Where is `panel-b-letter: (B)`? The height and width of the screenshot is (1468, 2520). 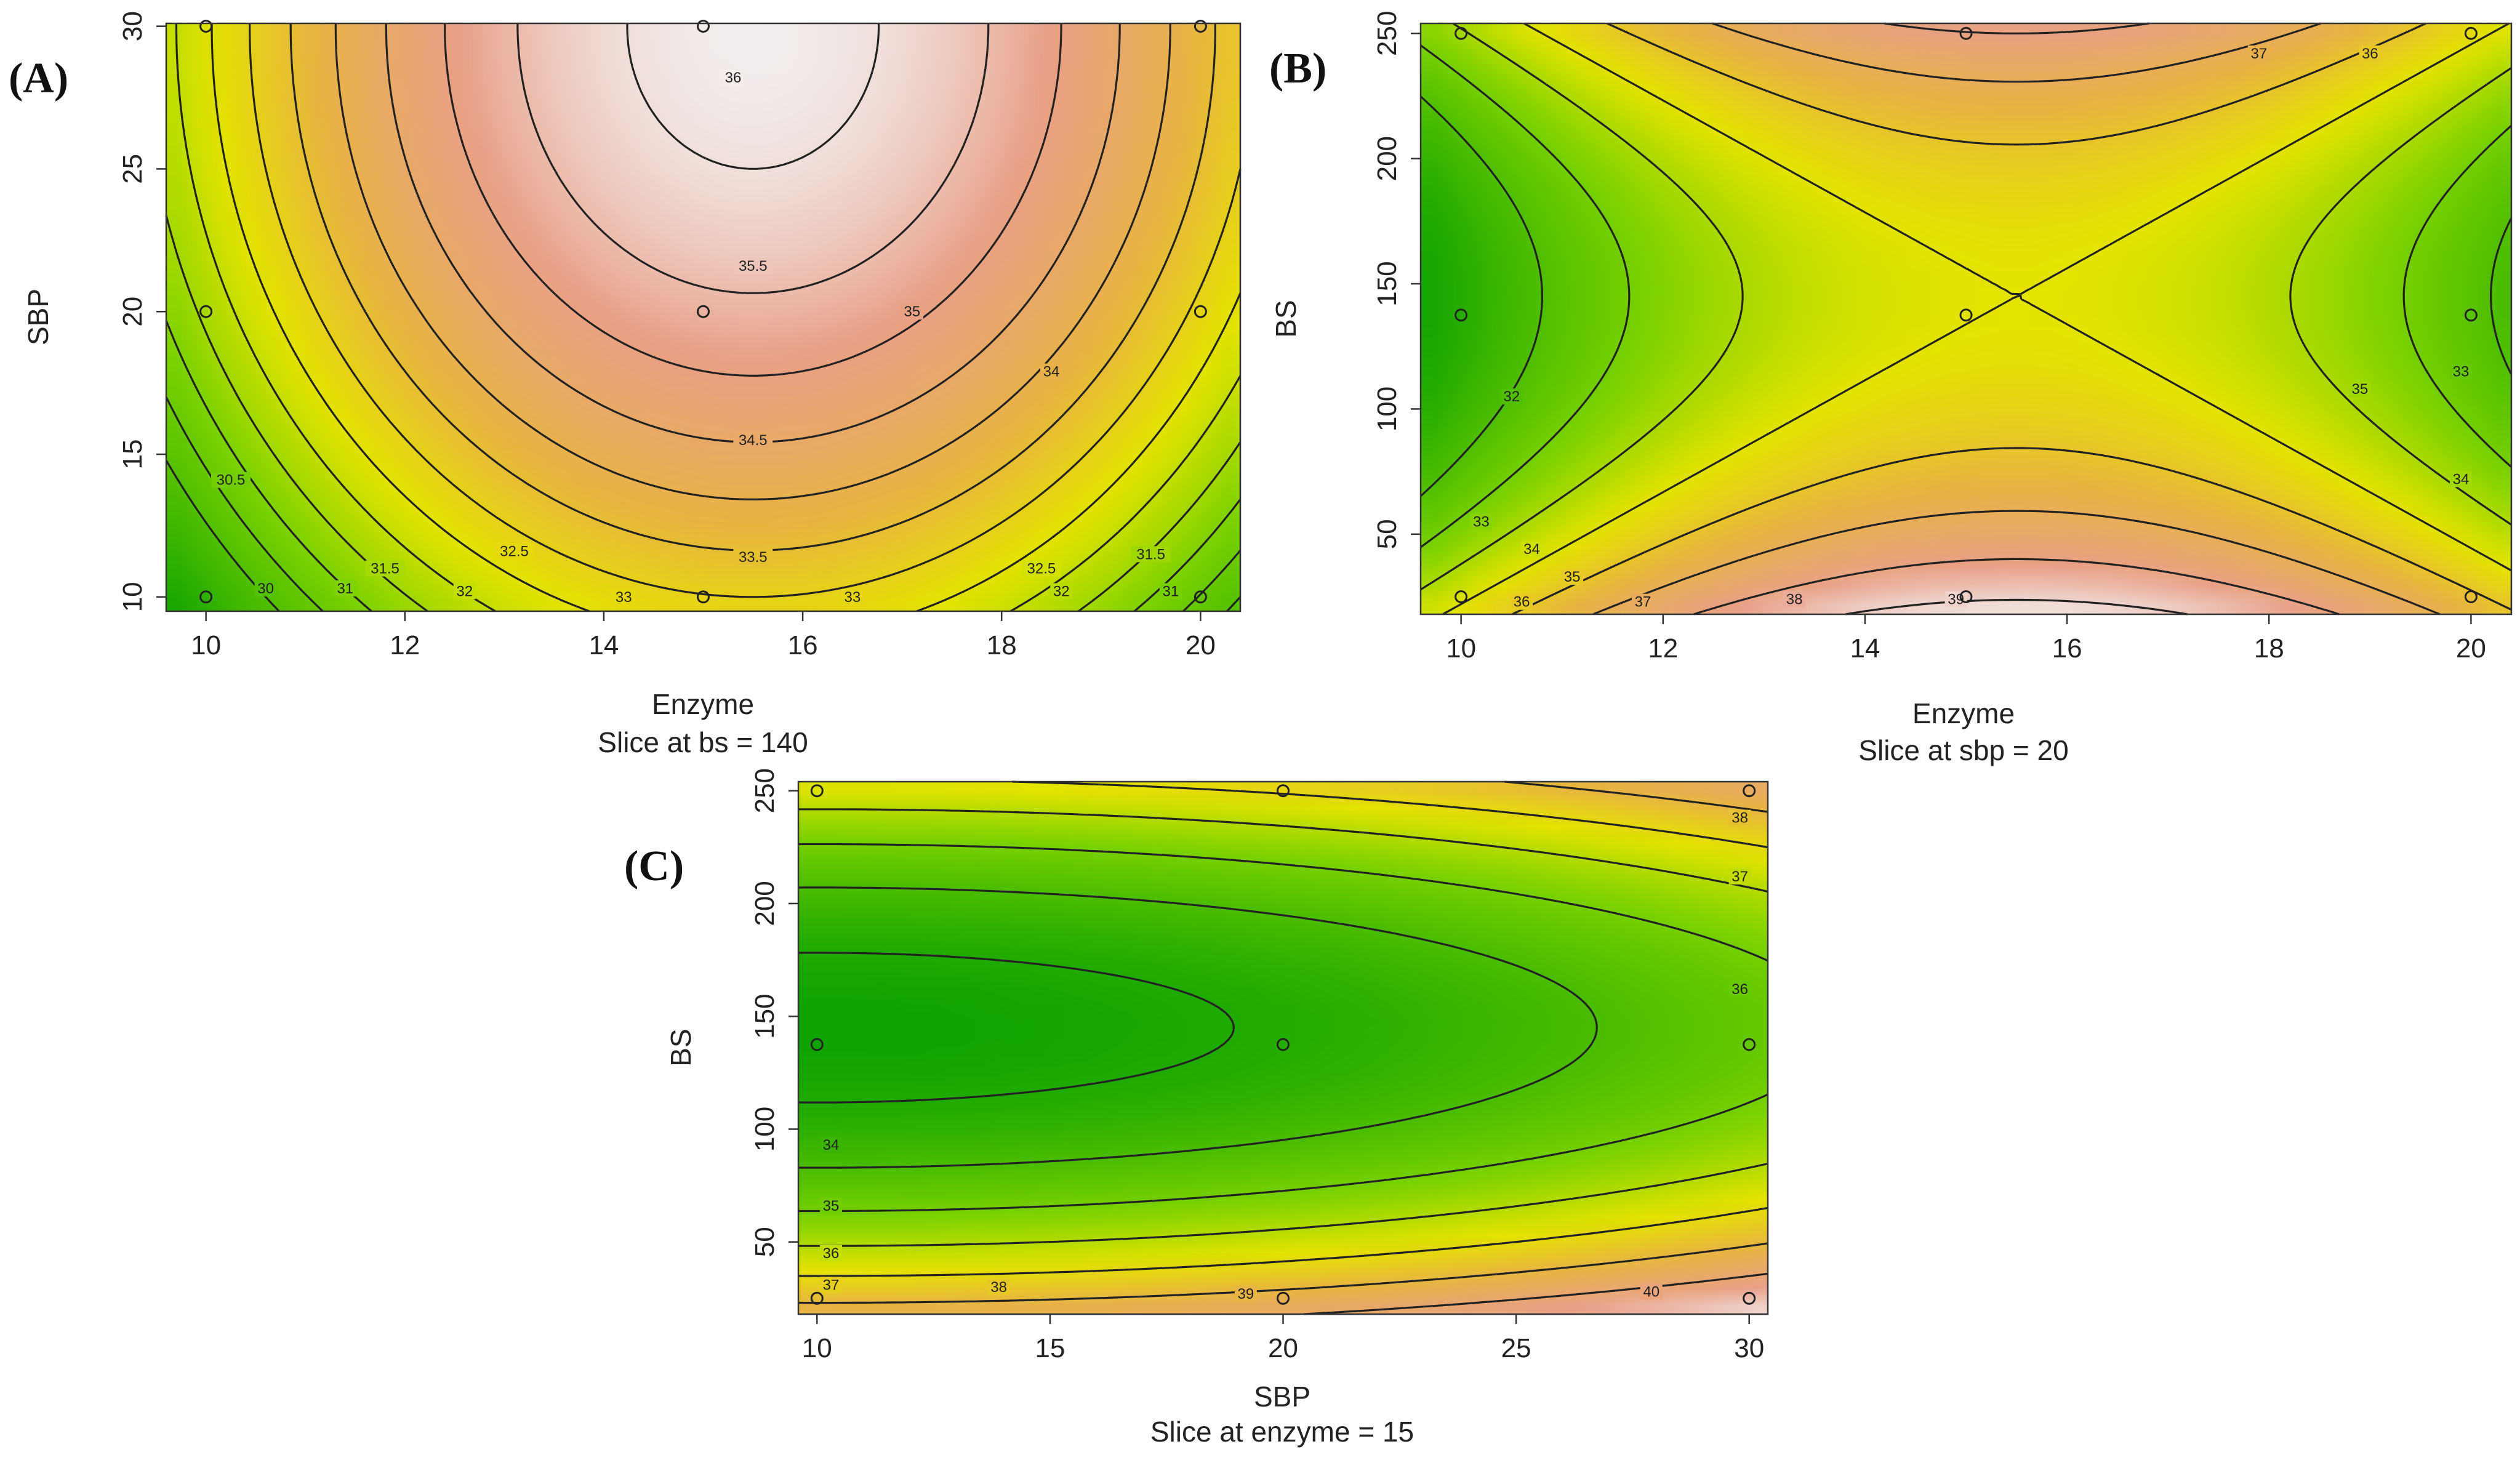 panel-b-letter: (B) is located at coordinates (1297, 68).